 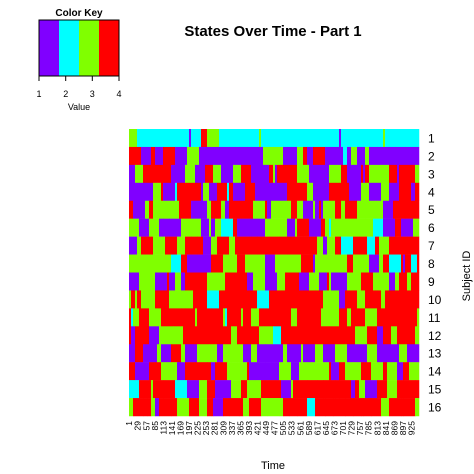 What do you see at coordinates (360, 428) in the screenshot?
I see `column-tick-label: 757` at bounding box center [360, 428].